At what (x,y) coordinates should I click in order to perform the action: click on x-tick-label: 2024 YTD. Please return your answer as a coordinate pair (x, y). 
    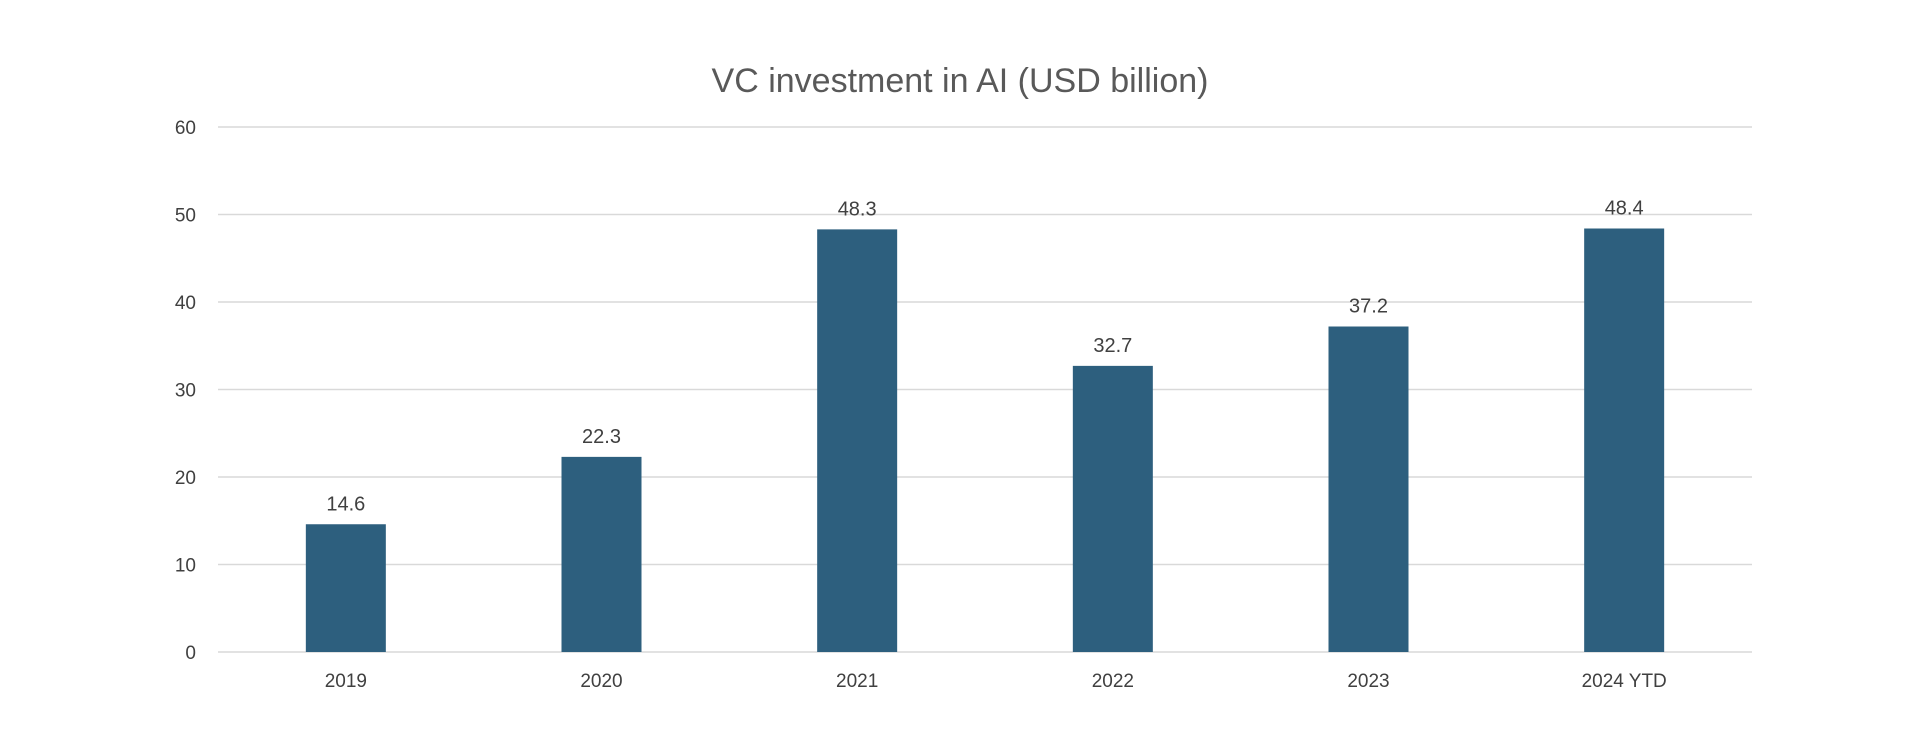
    Looking at the image, I should click on (1624, 681).